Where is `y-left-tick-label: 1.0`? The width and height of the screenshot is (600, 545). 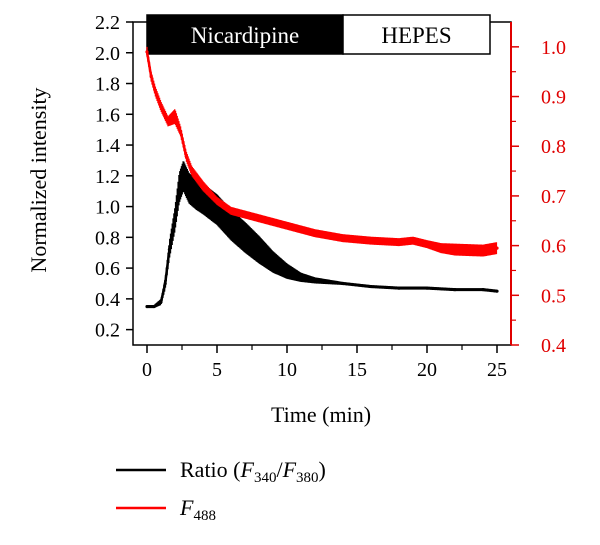
y-left-tick-label: 1.0 is located at coordinates (107, 208).